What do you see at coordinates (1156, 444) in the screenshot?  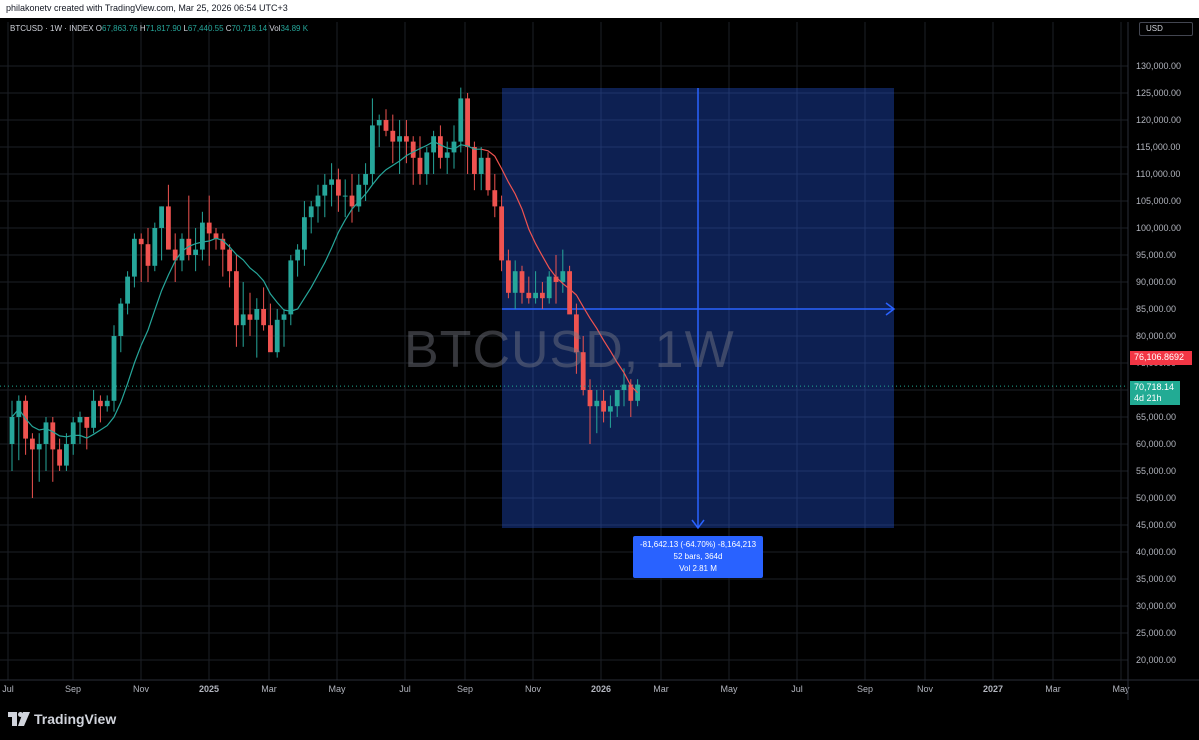 I see `price-axis-label: 60,000.00` at bounding box center [1156, 444].